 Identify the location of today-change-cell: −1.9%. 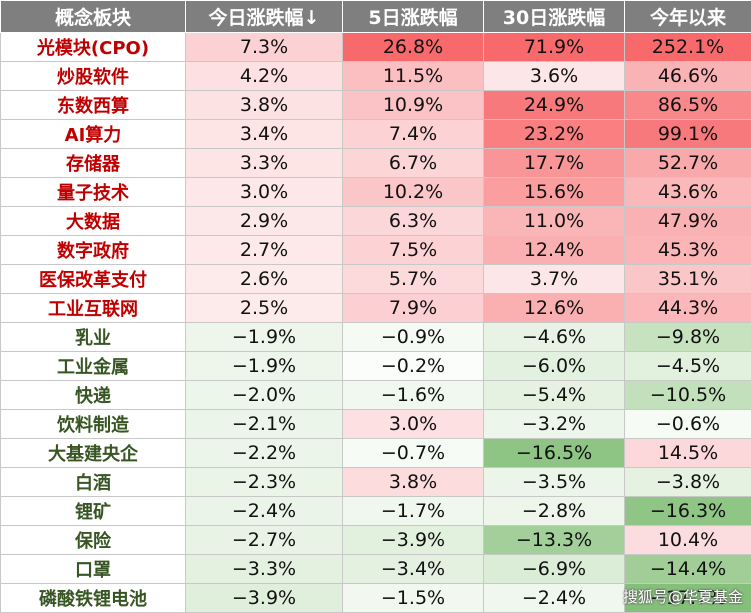
(264, 337).